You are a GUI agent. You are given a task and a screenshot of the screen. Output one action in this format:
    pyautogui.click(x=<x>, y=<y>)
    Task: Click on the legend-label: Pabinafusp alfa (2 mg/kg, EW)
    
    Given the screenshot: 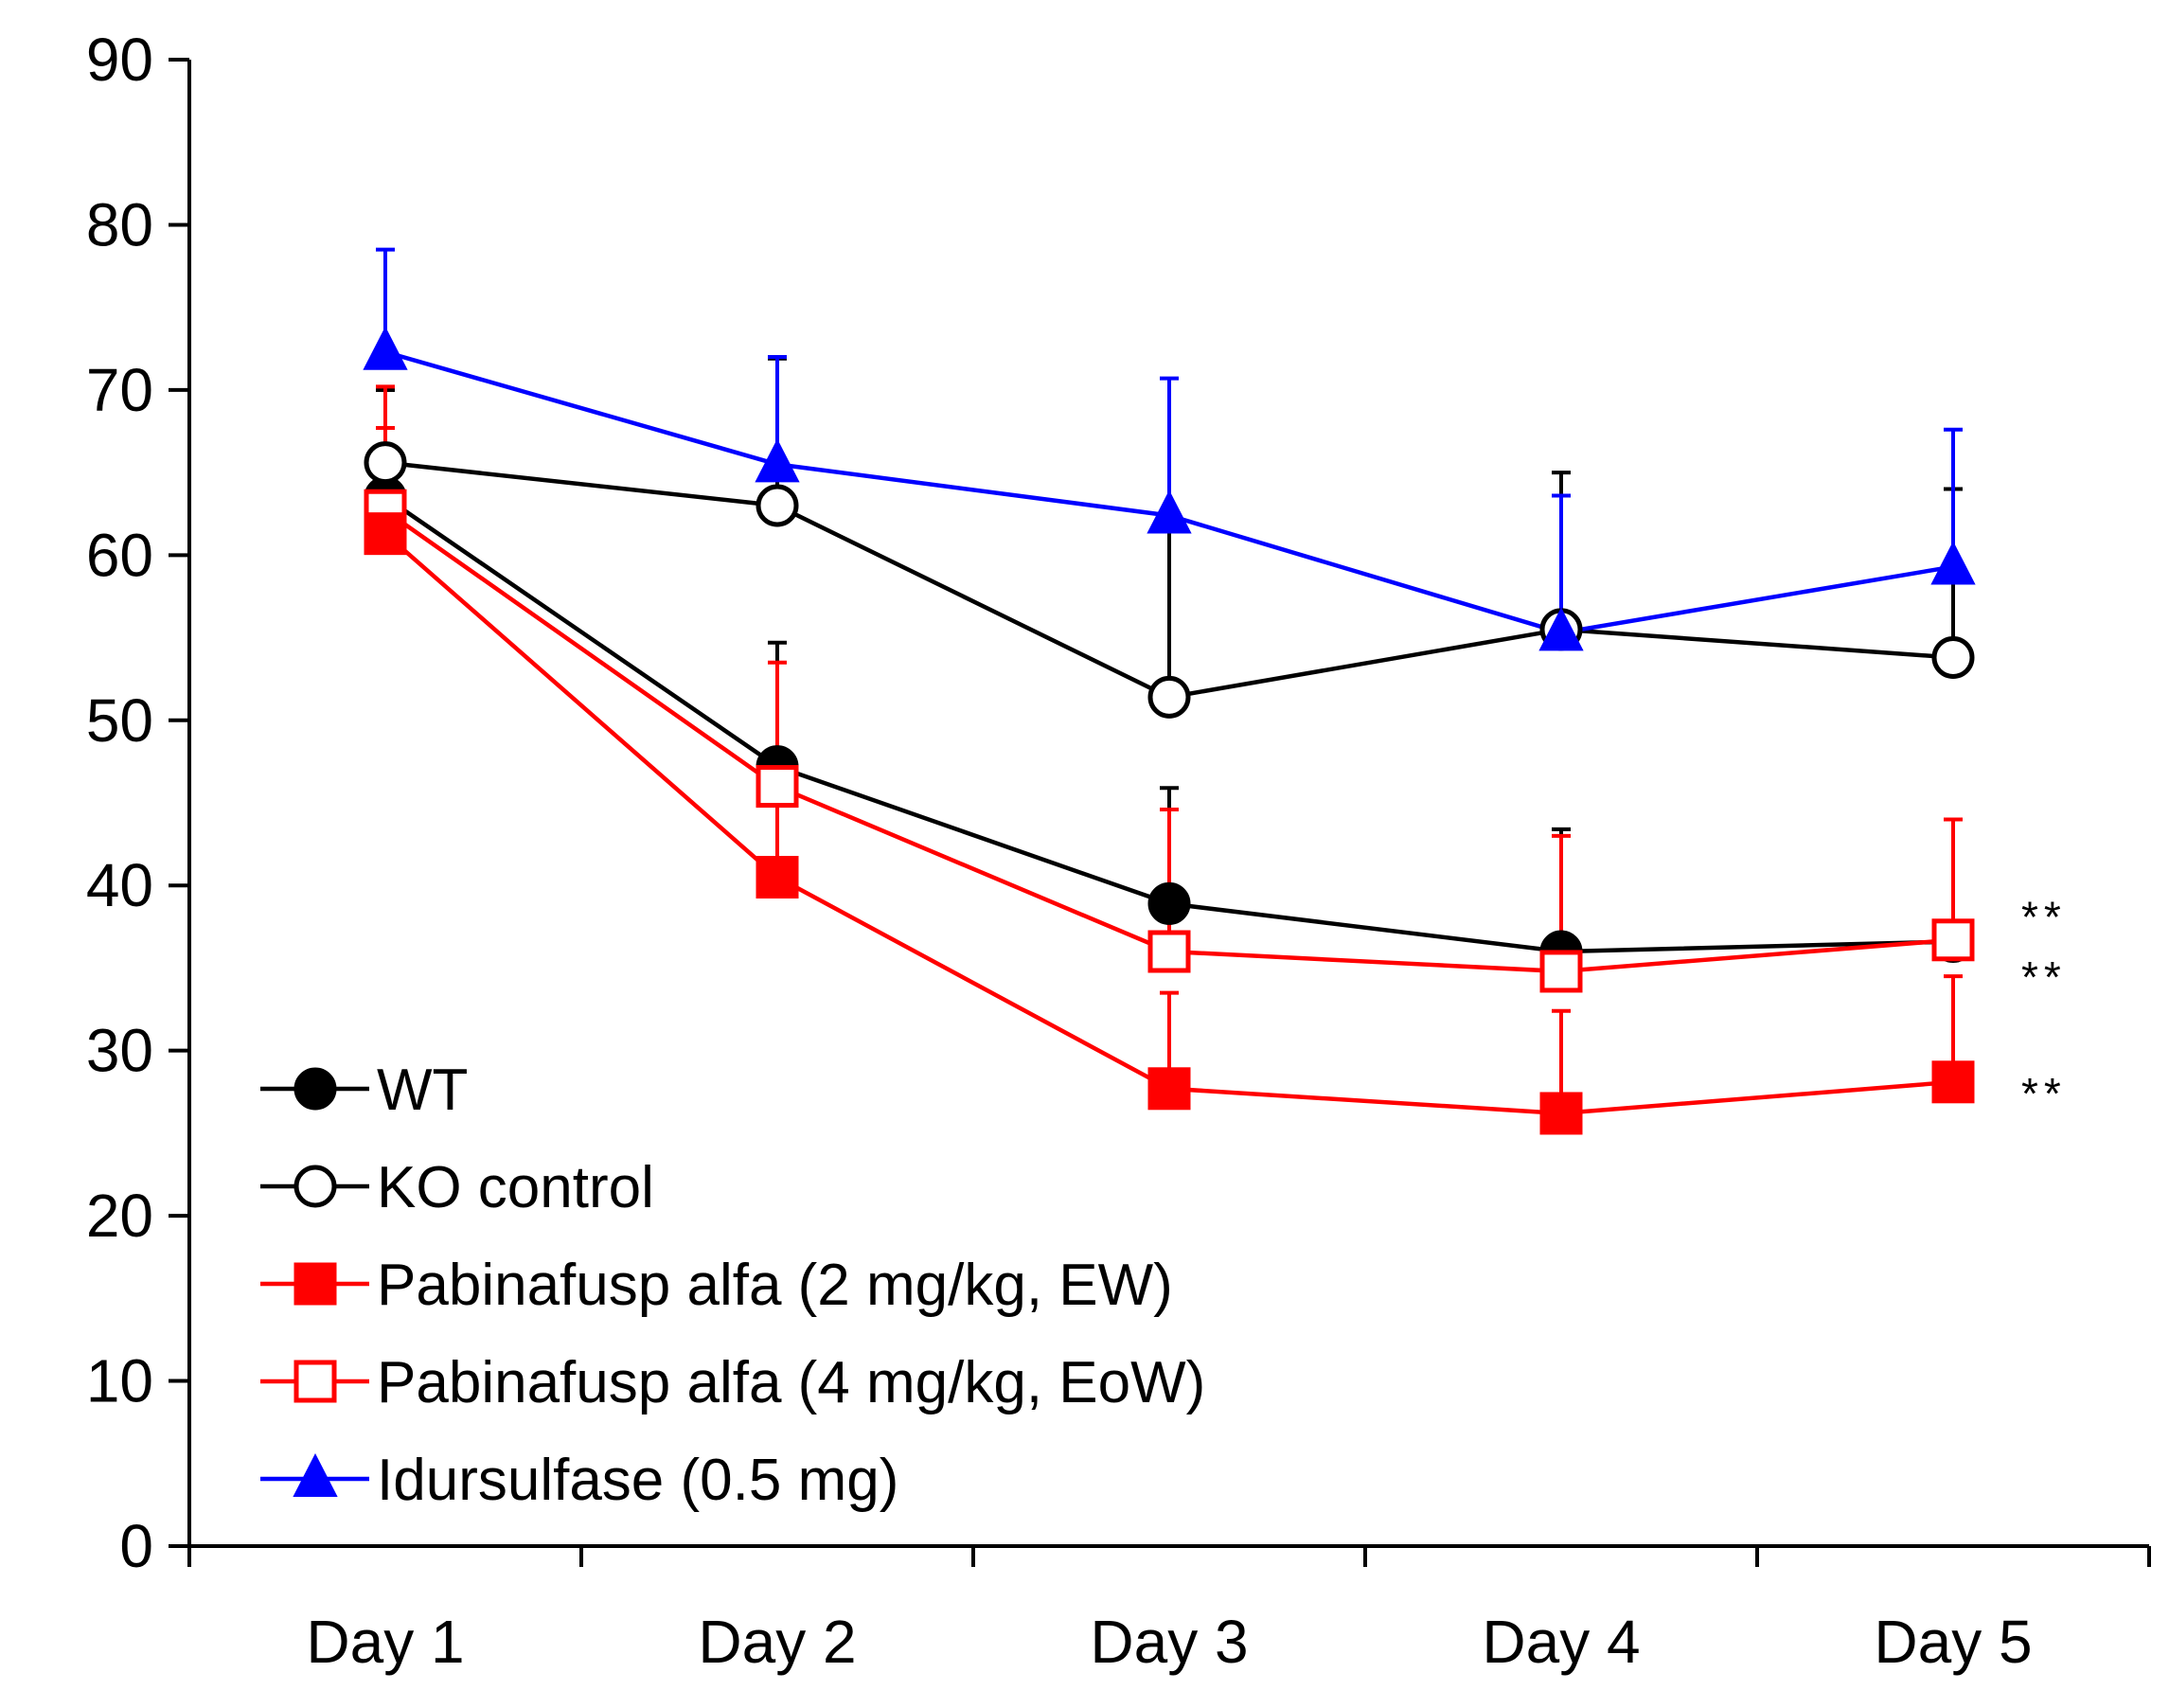 What is the action you would take?
    pyautogui.click(x=775, y=1285)
    